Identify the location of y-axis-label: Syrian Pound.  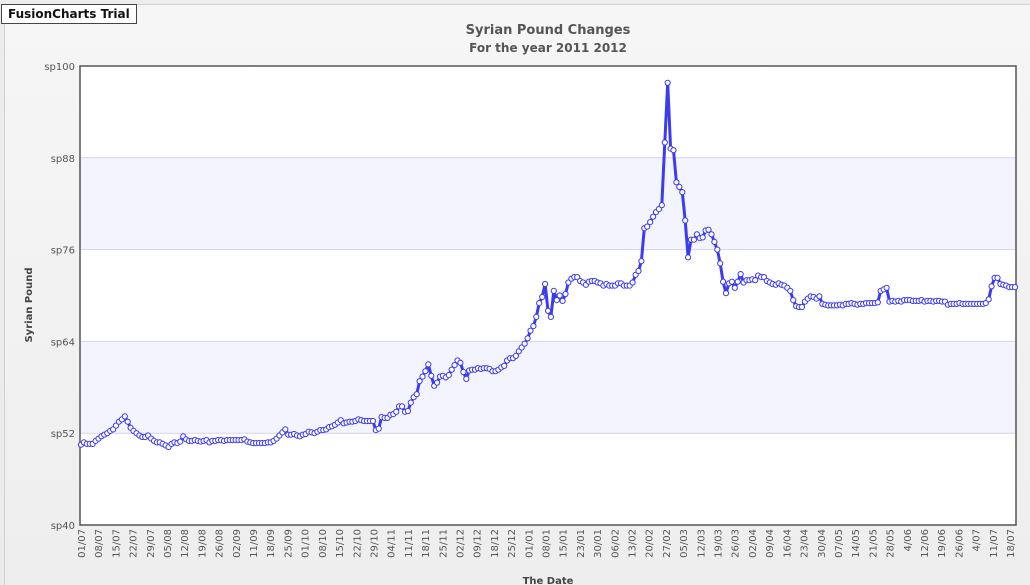
(29, 304).